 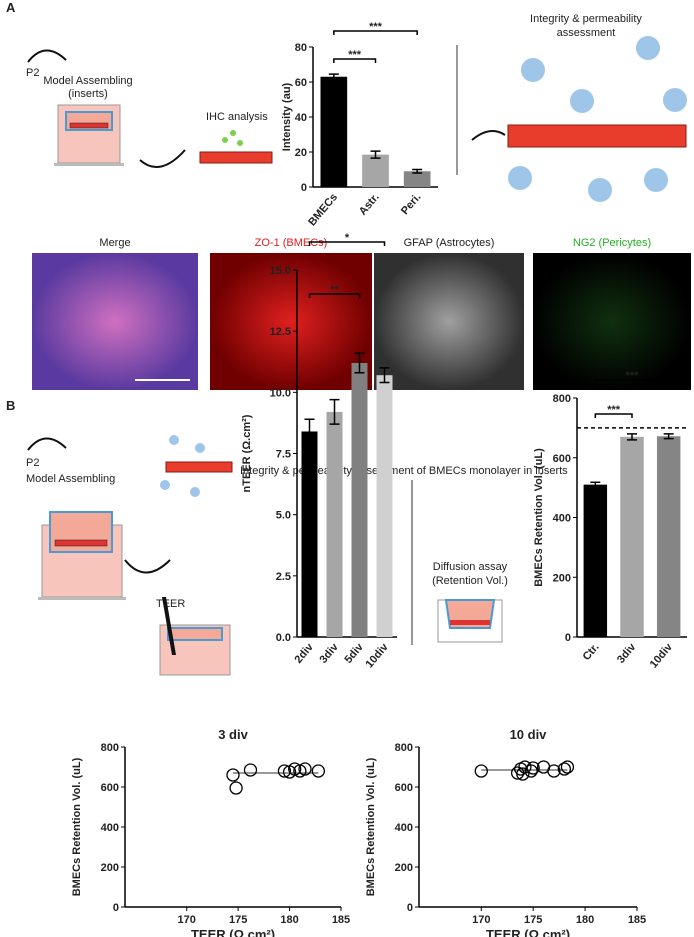 What do you see at coordinates (88, 94) in the screenshot?
I see `diagram-label: (inserts)` at bounding box center [88, 94].